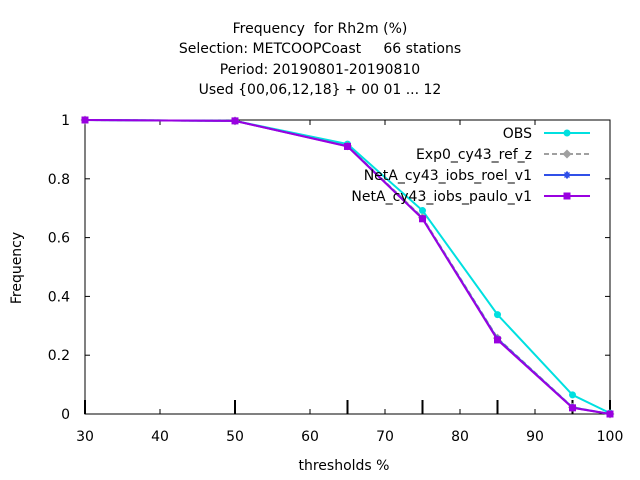 The height and width of the screenshot is (480, 640). I want to click on y-tick-label: 0.2, so click(59, 356).